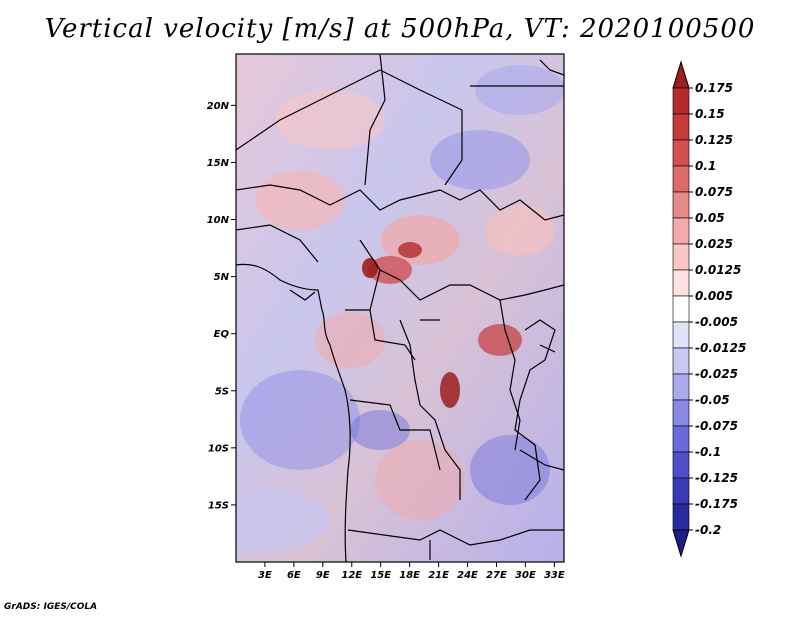 This screenshot has width=800, height=618. Describe the element at coordinates (221, 306) in the screenshot. I see `latitude-axis: 20N 15N 10N 5N EQ 5S 10S 15S` at that location.